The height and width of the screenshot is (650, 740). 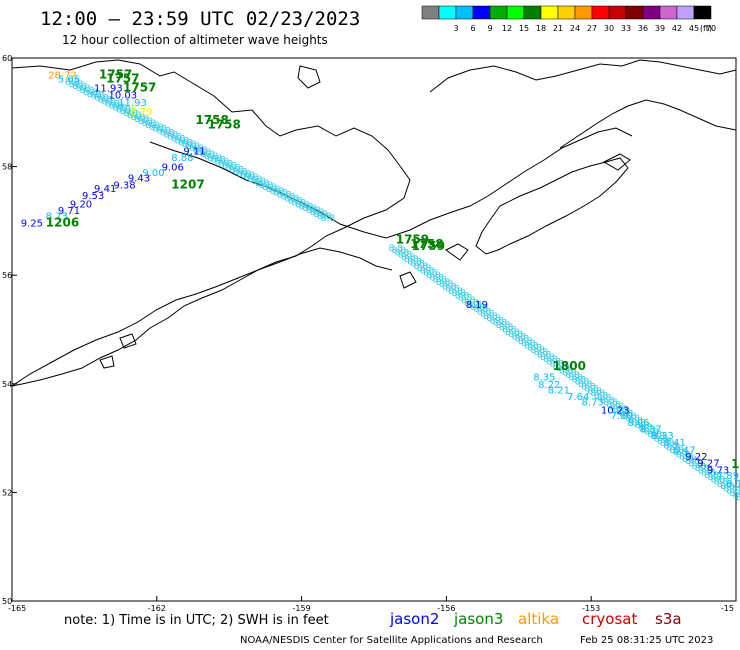 What do you see at coordinates (132, 103) in the screenshot?
I see `wave-height-label: 11.93` at bounding box center [132, 103].